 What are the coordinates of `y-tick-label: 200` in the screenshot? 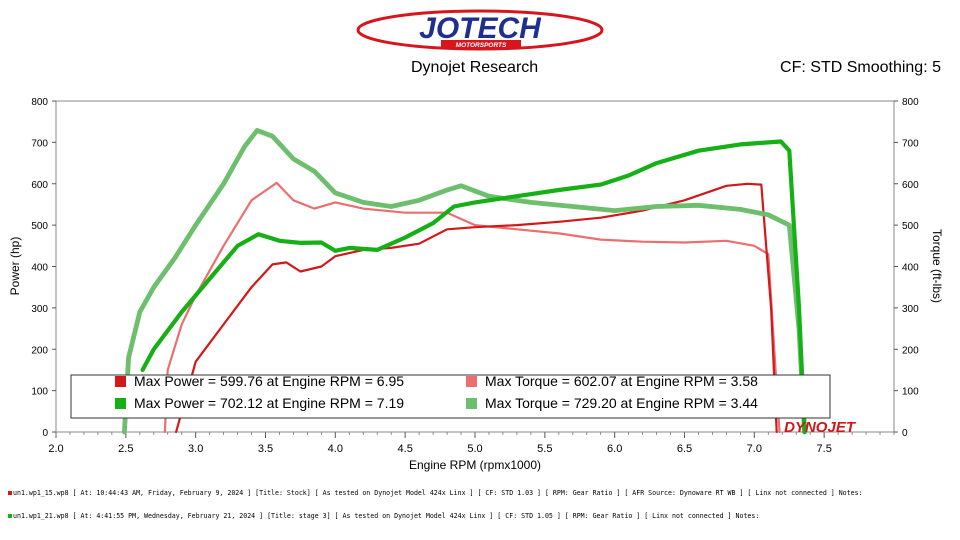 It's located at (39, 350).